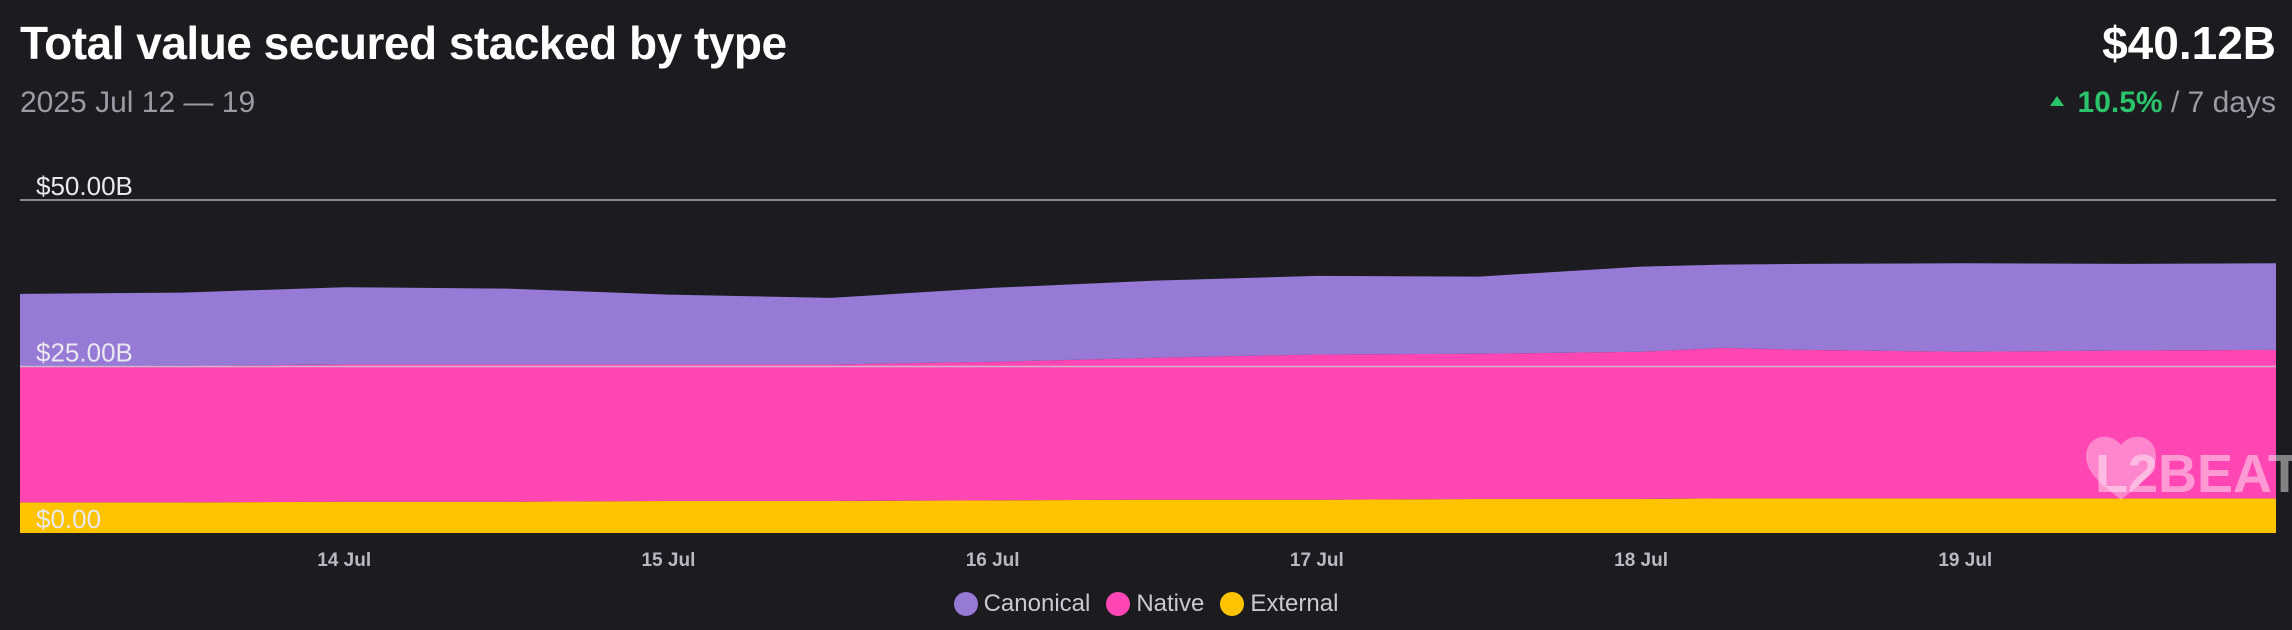 The height and width of the screenshot is (630, 2292). I want to click on chart-legend: Canonical Native External, so click(1146, 604).